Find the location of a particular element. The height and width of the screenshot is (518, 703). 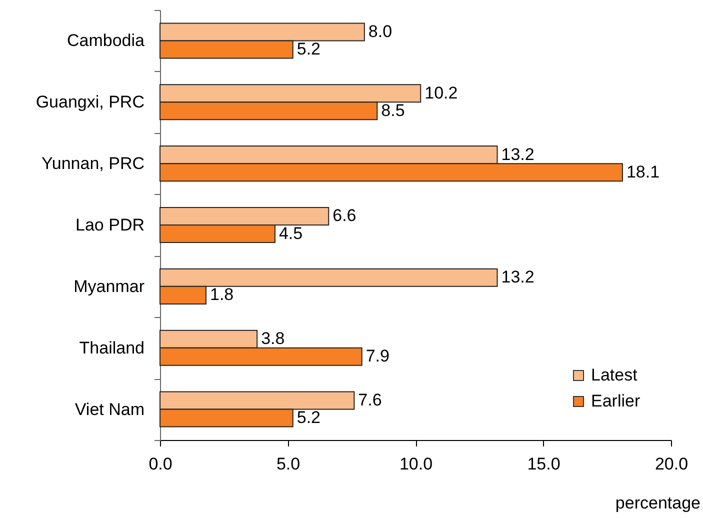

x-tick-label: 5.0 is located at coordinates (288, 464).